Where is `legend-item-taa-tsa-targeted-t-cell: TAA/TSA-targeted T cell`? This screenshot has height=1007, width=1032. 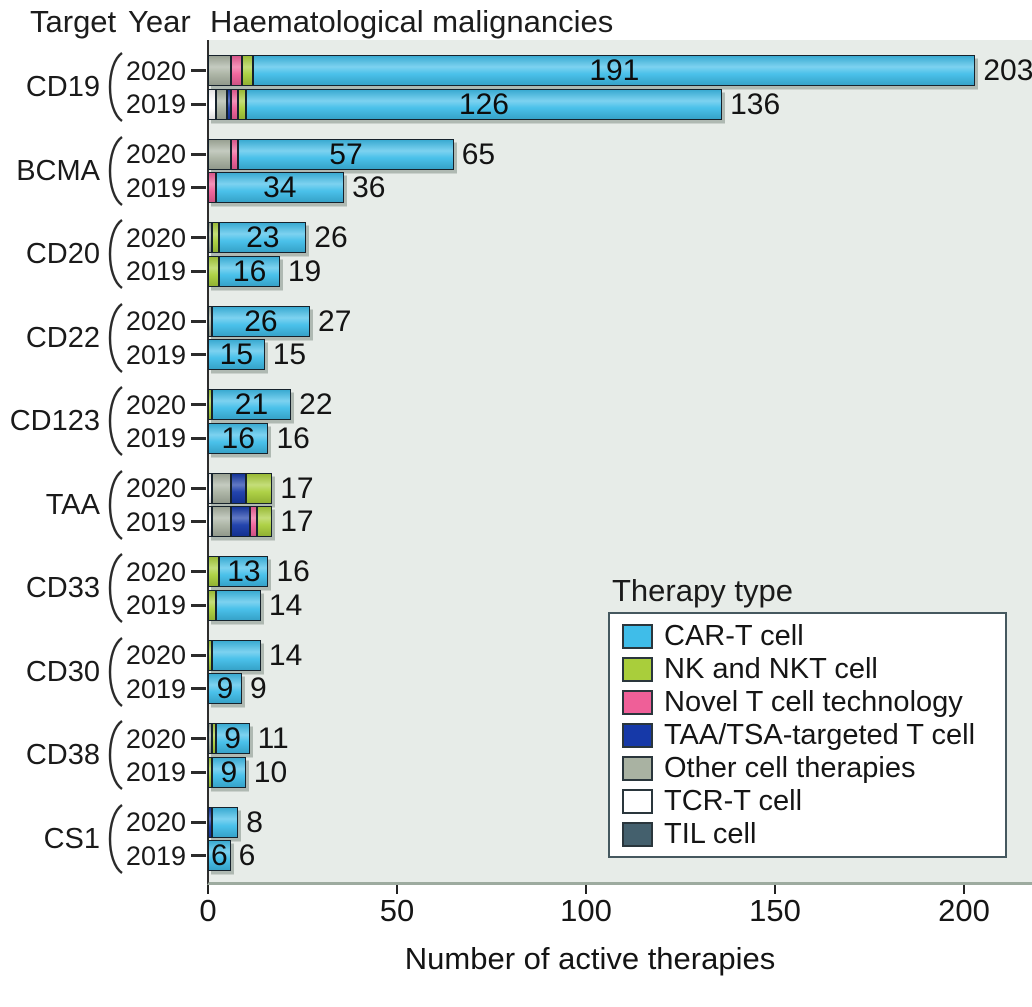
legend-item-taa-tsa-targeted-t-cell: TAA/TSA-targeted T cell is located at coordinates (813, 735).